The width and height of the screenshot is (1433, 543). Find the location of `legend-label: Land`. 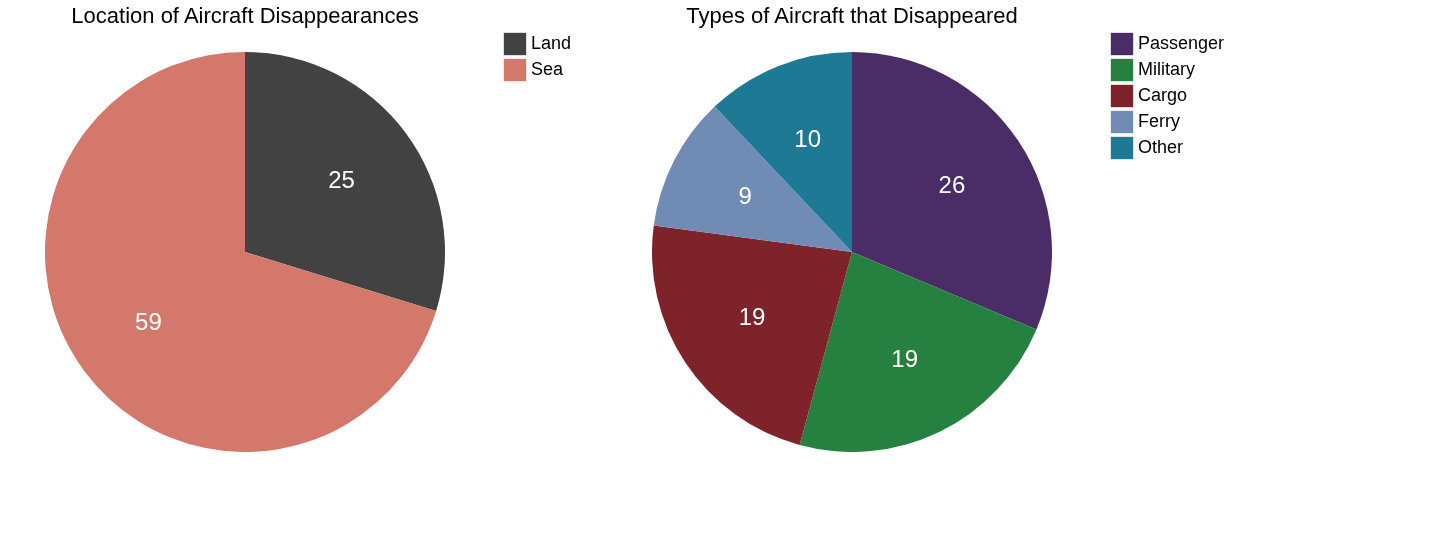

legend-label: Land is located at coordinates (551, 43).